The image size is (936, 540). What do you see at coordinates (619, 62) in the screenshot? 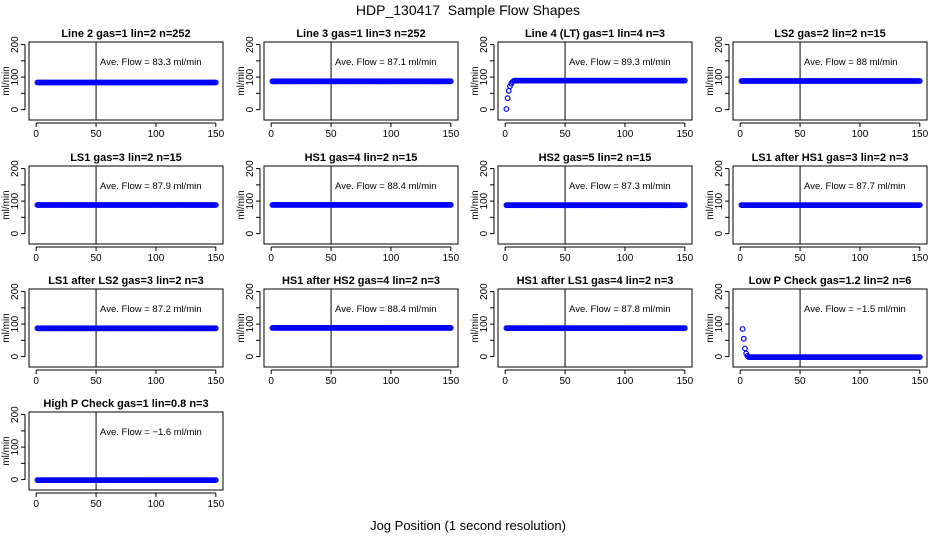
I see `average-flow-annotation: Ave. Flow = 89.3 ml/min` at bounding box center [619, 62].